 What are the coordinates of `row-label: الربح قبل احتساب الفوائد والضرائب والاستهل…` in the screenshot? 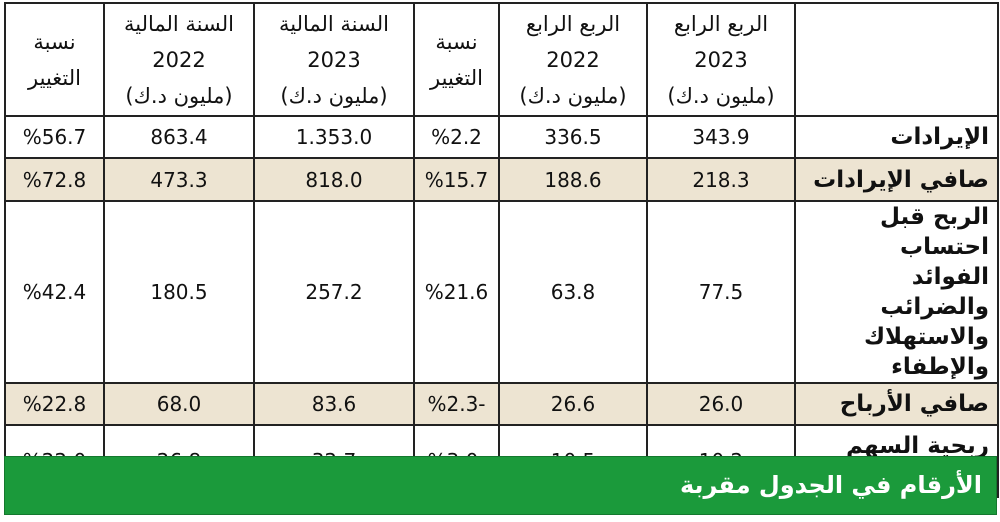 It's located at (896, 292).